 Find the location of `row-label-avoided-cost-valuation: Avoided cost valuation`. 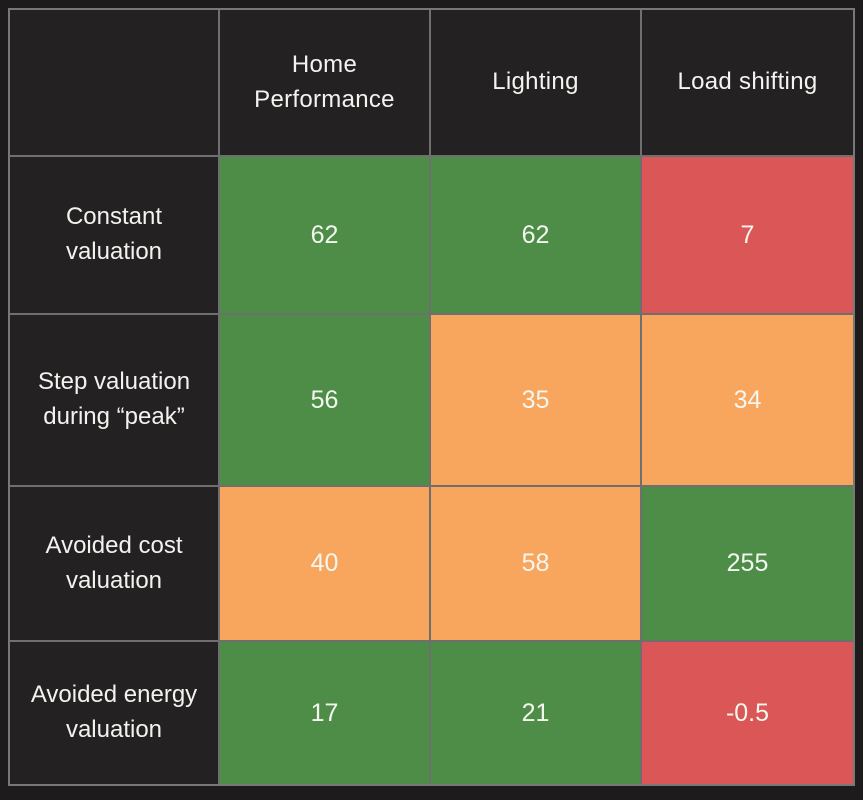

row-label-avoided-cost-valuation: Avoided cost valuation is located at coordinates (114, 563).